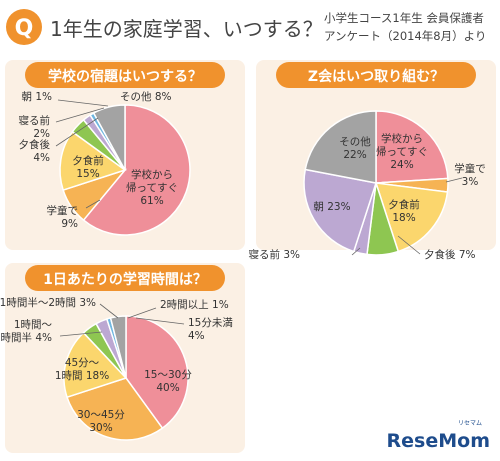 Image resolution: width=500 pixels, height=461 pixels. Describe the element at coordinates (35, 144) in the screenshot. I see `pie-0-label-3-line-0: 夕食後` at that location.